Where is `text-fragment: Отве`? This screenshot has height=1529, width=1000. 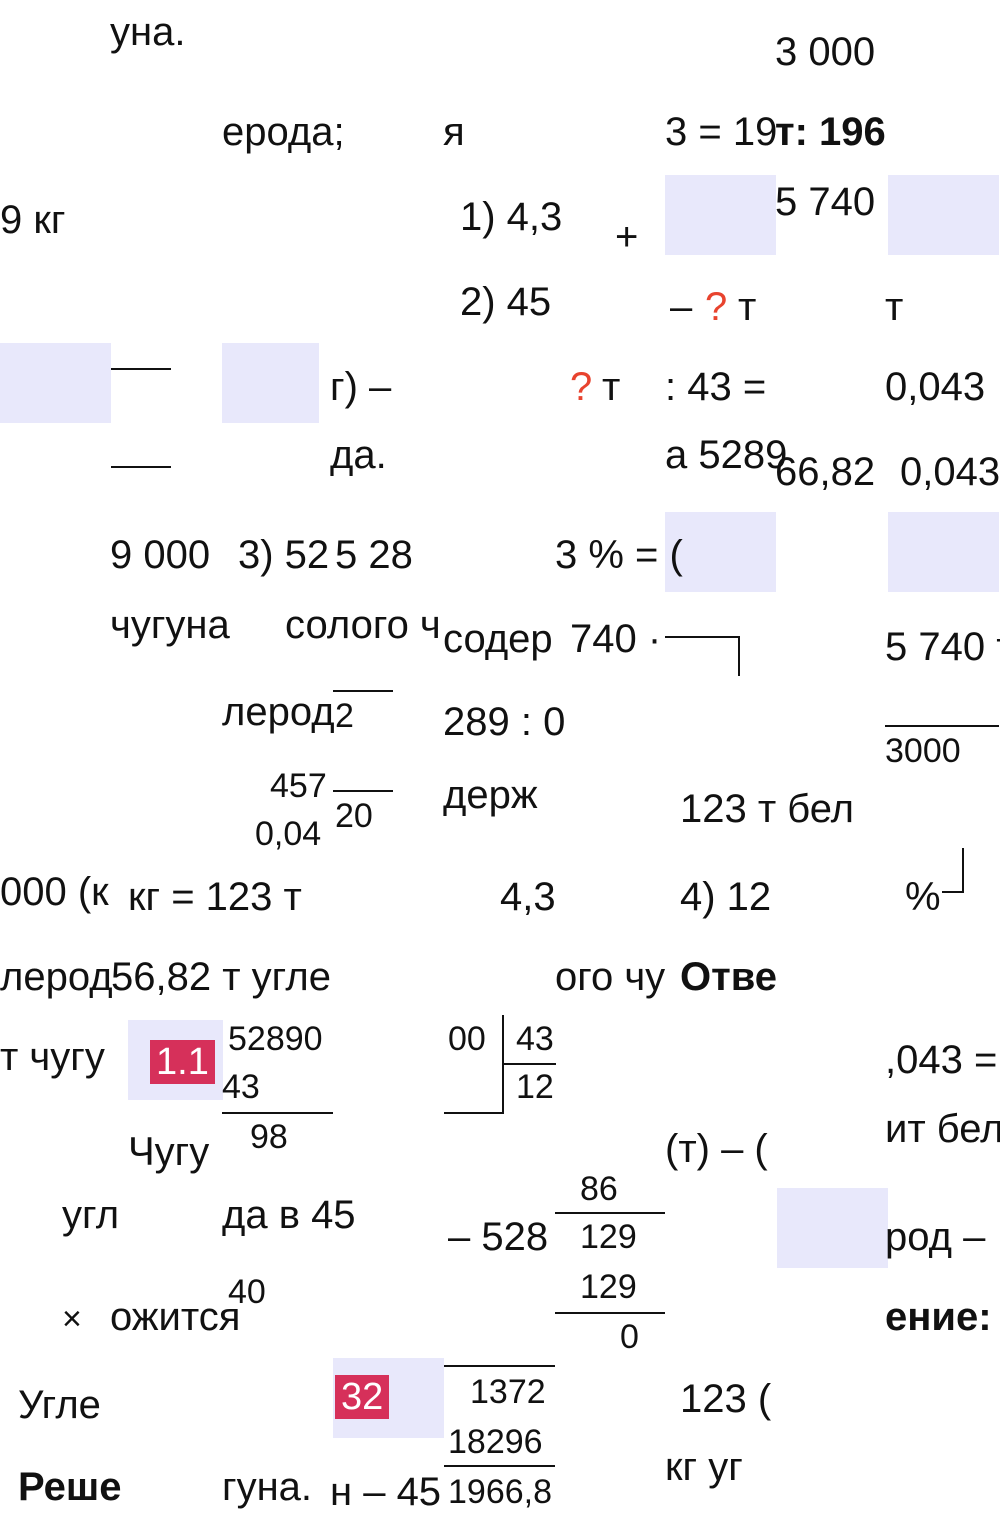
text-fragment: Отве is located at coordinates (729, 977).